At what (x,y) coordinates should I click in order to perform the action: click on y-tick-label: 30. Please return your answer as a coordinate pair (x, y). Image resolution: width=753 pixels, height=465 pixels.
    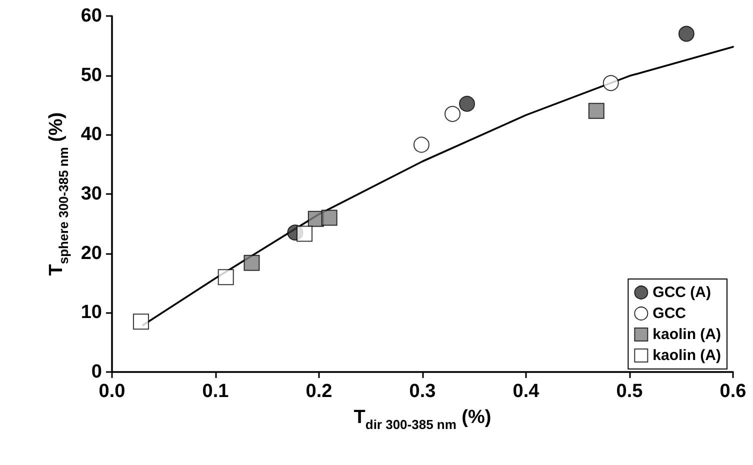
    Looking at the image, I should click on (91, 194).